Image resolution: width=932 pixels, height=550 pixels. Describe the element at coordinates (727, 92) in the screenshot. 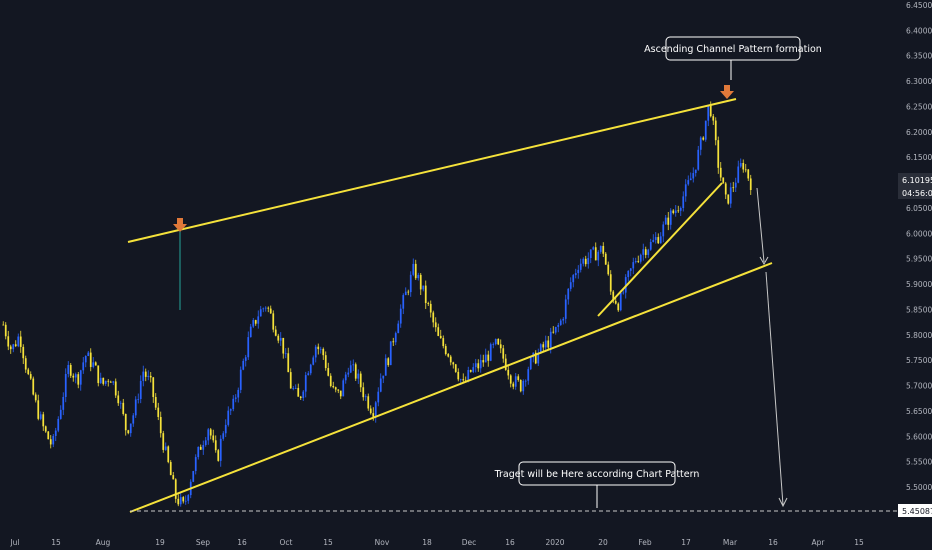

I see `top-marker-arrow-icon` at that location.